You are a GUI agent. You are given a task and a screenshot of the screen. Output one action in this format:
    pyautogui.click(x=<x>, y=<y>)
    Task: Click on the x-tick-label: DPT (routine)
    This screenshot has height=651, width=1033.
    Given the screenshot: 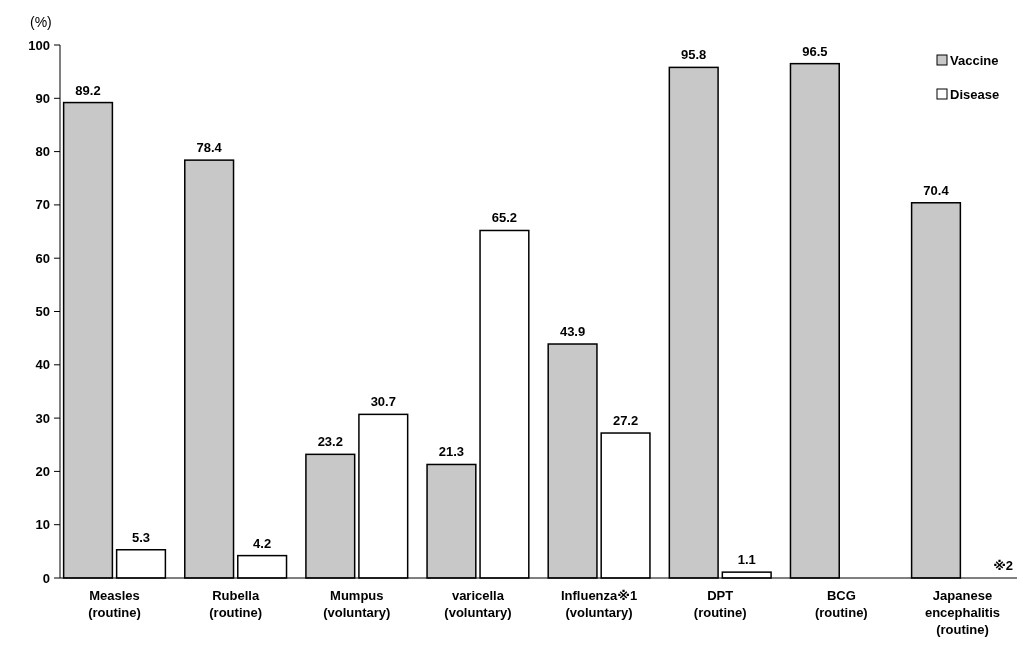 What is the action you would take?
    pyautogui.click(x=720, y=604)
    